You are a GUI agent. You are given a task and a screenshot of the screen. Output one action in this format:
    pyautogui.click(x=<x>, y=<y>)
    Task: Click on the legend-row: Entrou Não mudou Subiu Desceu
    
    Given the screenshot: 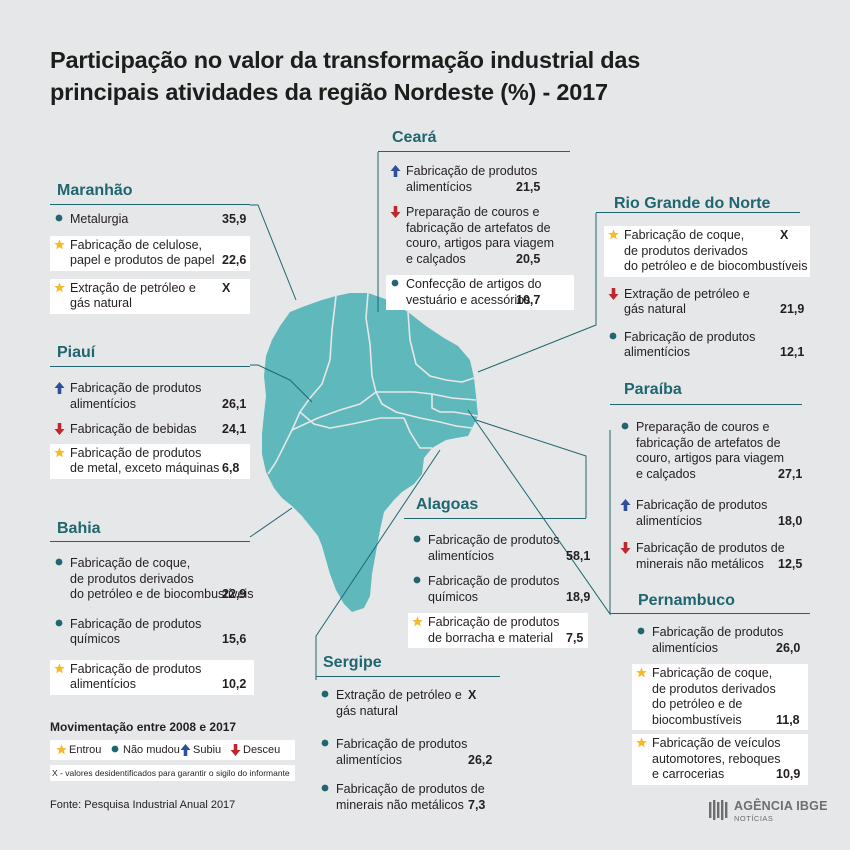 What is the action you would take?
    pyautogui.click(x=172, y=750)
    